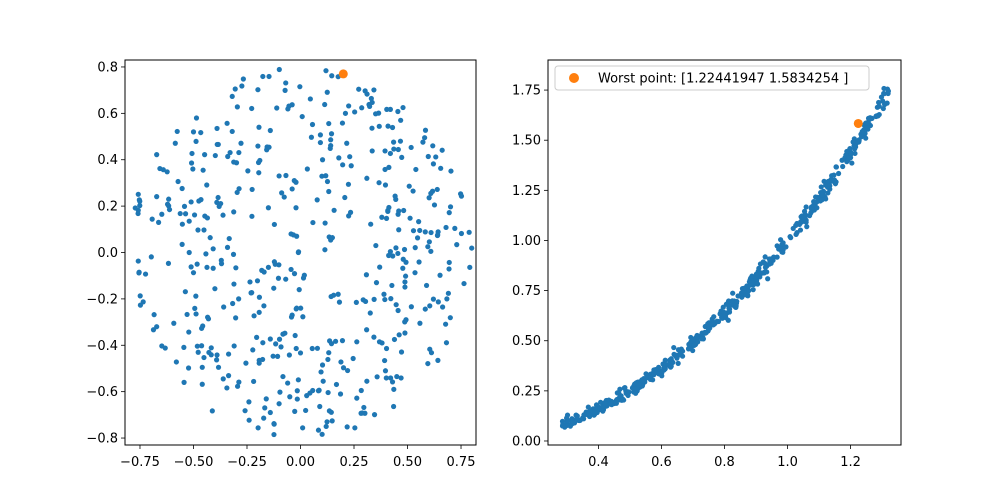 Image resolution: width=1000 pixels, height=500 pixels. I want to click on x-tick-label: 0.8, so click(724, 462).